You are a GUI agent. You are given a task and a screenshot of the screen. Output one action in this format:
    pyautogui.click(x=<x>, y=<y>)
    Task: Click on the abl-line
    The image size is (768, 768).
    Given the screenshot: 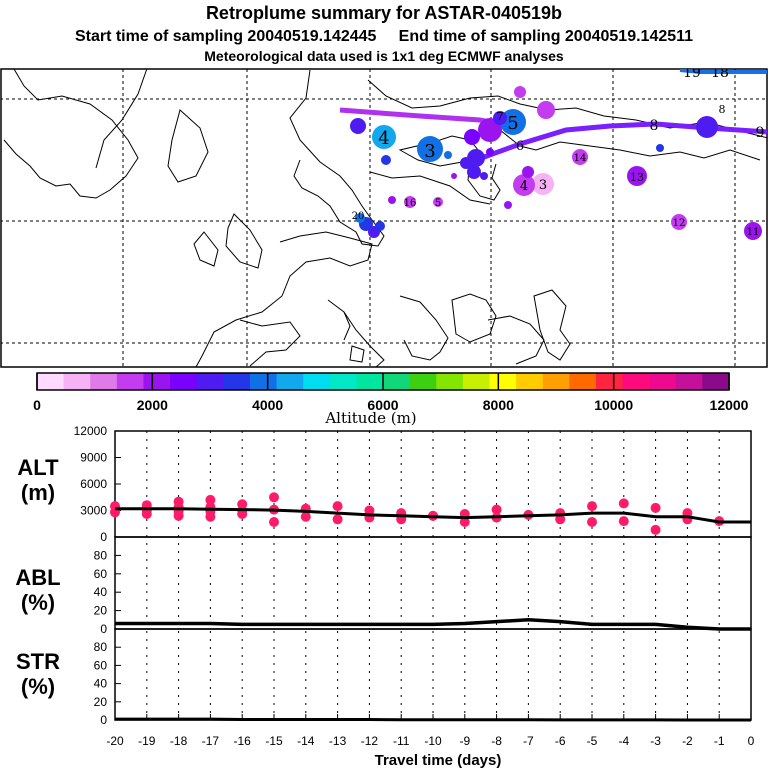 What is the action you would take?
    pyautogui.click(x=433, y=624)
    